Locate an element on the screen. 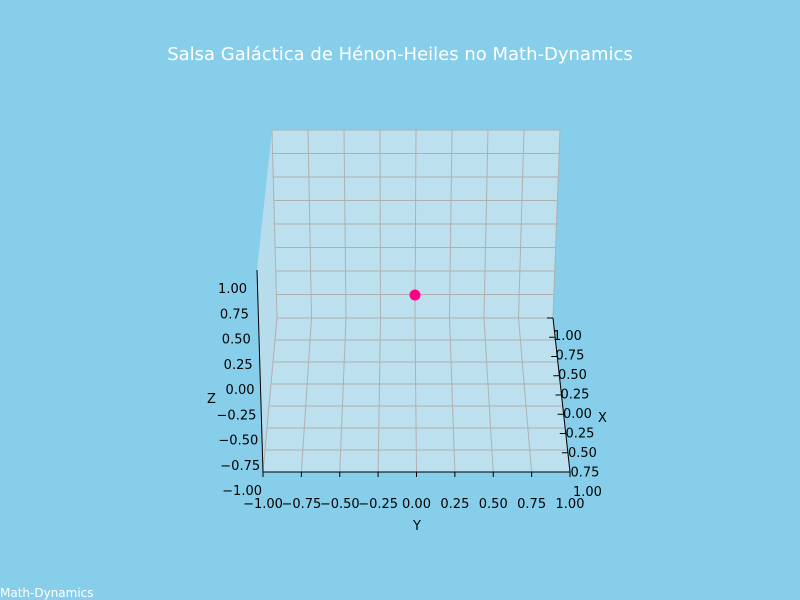 Image resolution: width=800 pixels, height=600 pixels. floor-pane is located at coordinates (416, 395).